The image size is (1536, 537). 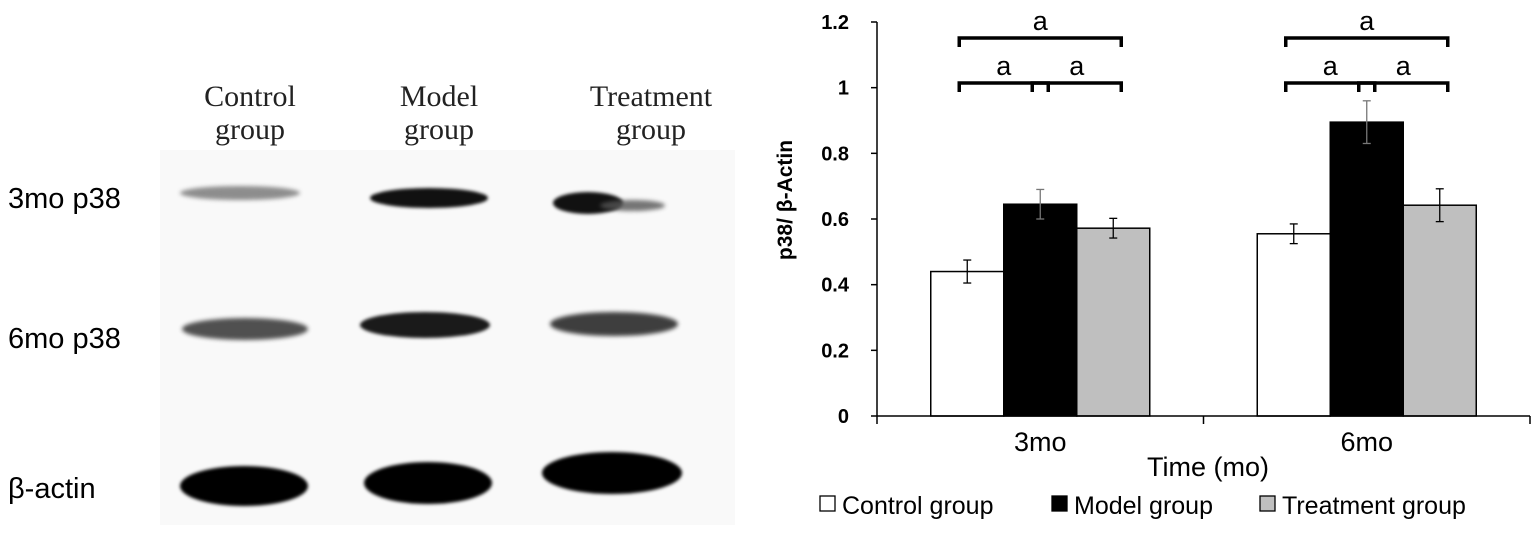 What do you see at coordinates (835, 286) in the screenshot?
I see `y-tick-label: 0.4` at bounding box center [835, 286].